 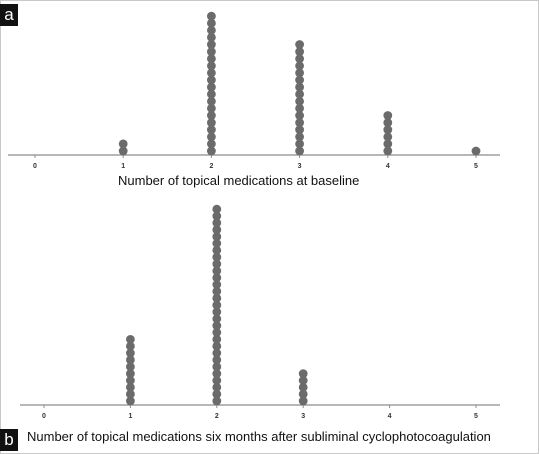 I want to click on panel-label-a: a, so click(x=9, y=15).